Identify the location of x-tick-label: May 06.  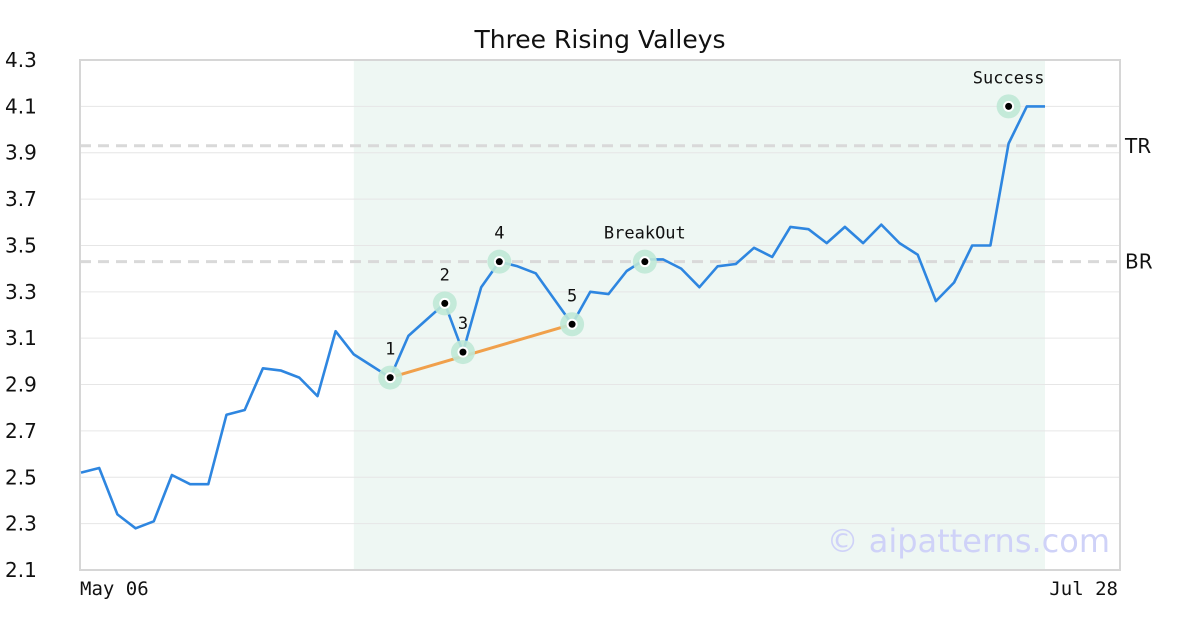
(114, 589).